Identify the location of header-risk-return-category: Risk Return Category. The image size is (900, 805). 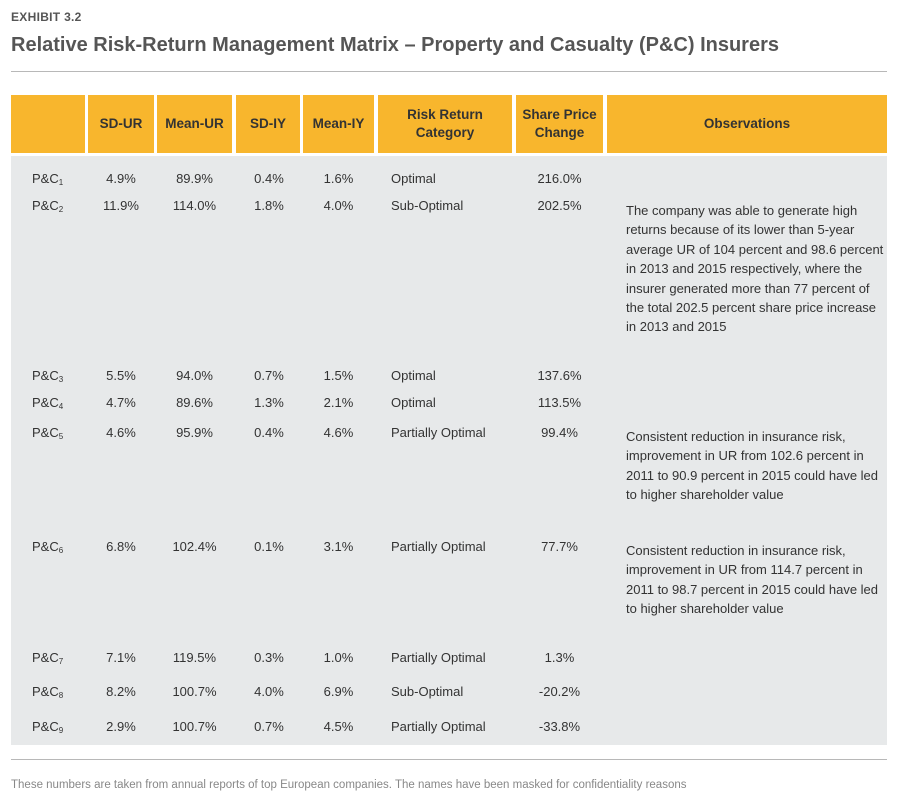
(445, 124).